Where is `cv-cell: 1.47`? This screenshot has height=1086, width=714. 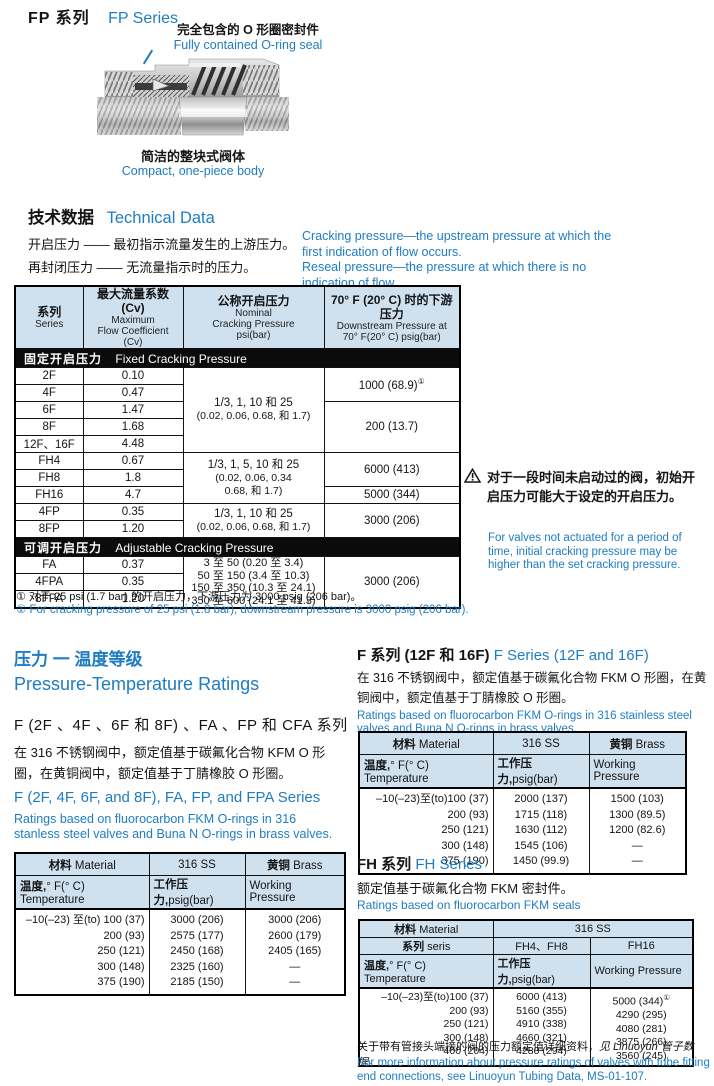
cv-cell: 1.47 is located at coordinates (133, 410).